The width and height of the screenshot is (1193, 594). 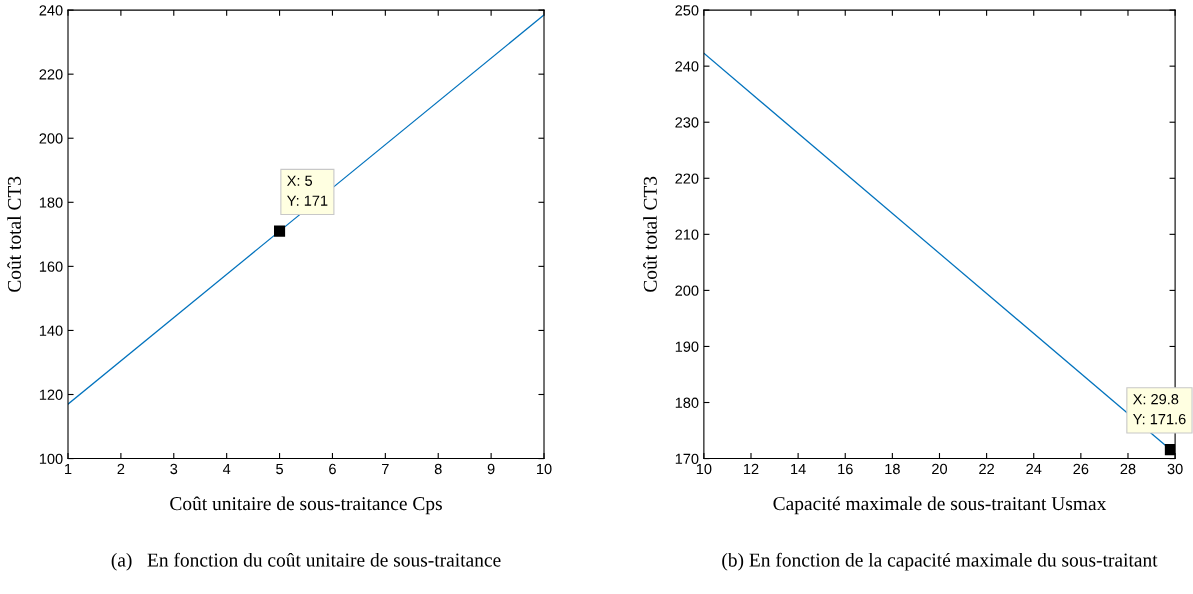 What do you see at coordinates (892, 469) in the screenshot?
I see `x-tick-label: 18` at bounding box center [892, 469].